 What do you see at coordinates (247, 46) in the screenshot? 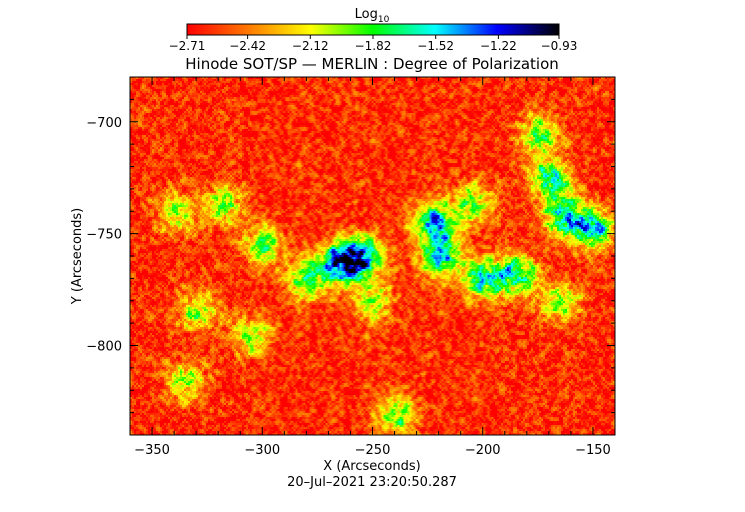
I see `colorbar-tick-label: −2.42` at bounding box center [247, 46].